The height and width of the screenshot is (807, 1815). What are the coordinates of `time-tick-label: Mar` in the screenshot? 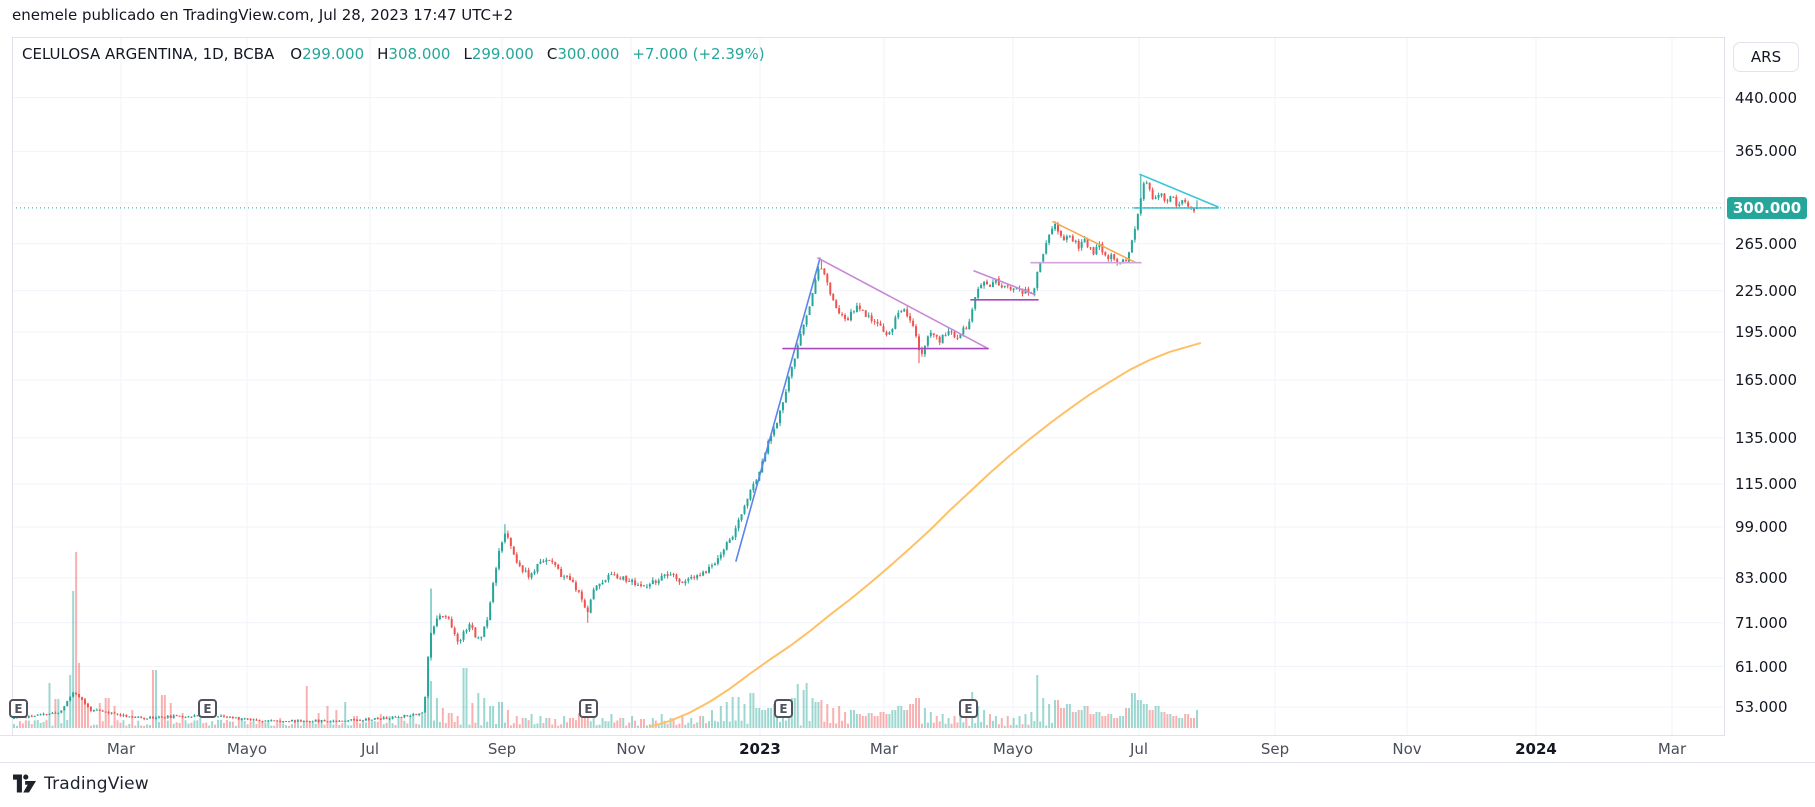 It's located at (884, 749).